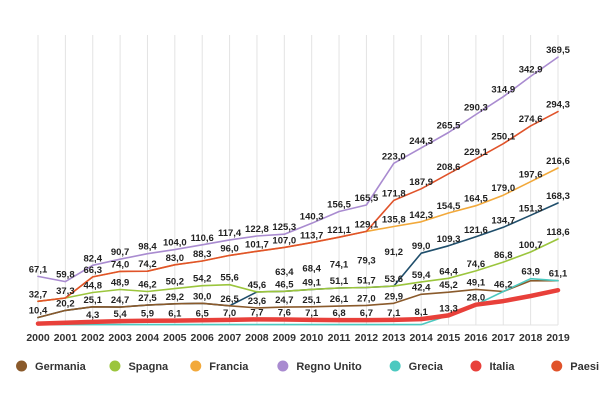  I want to click on x-tick-label: 2008, so click(257, 338).